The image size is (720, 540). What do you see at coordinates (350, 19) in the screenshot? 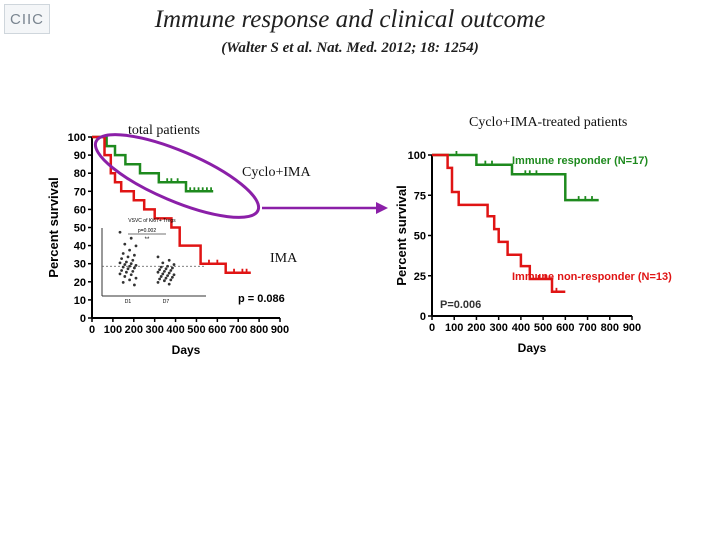
I see `page-title: Immune response and clinical outcome` at bounding box center [350, 19].